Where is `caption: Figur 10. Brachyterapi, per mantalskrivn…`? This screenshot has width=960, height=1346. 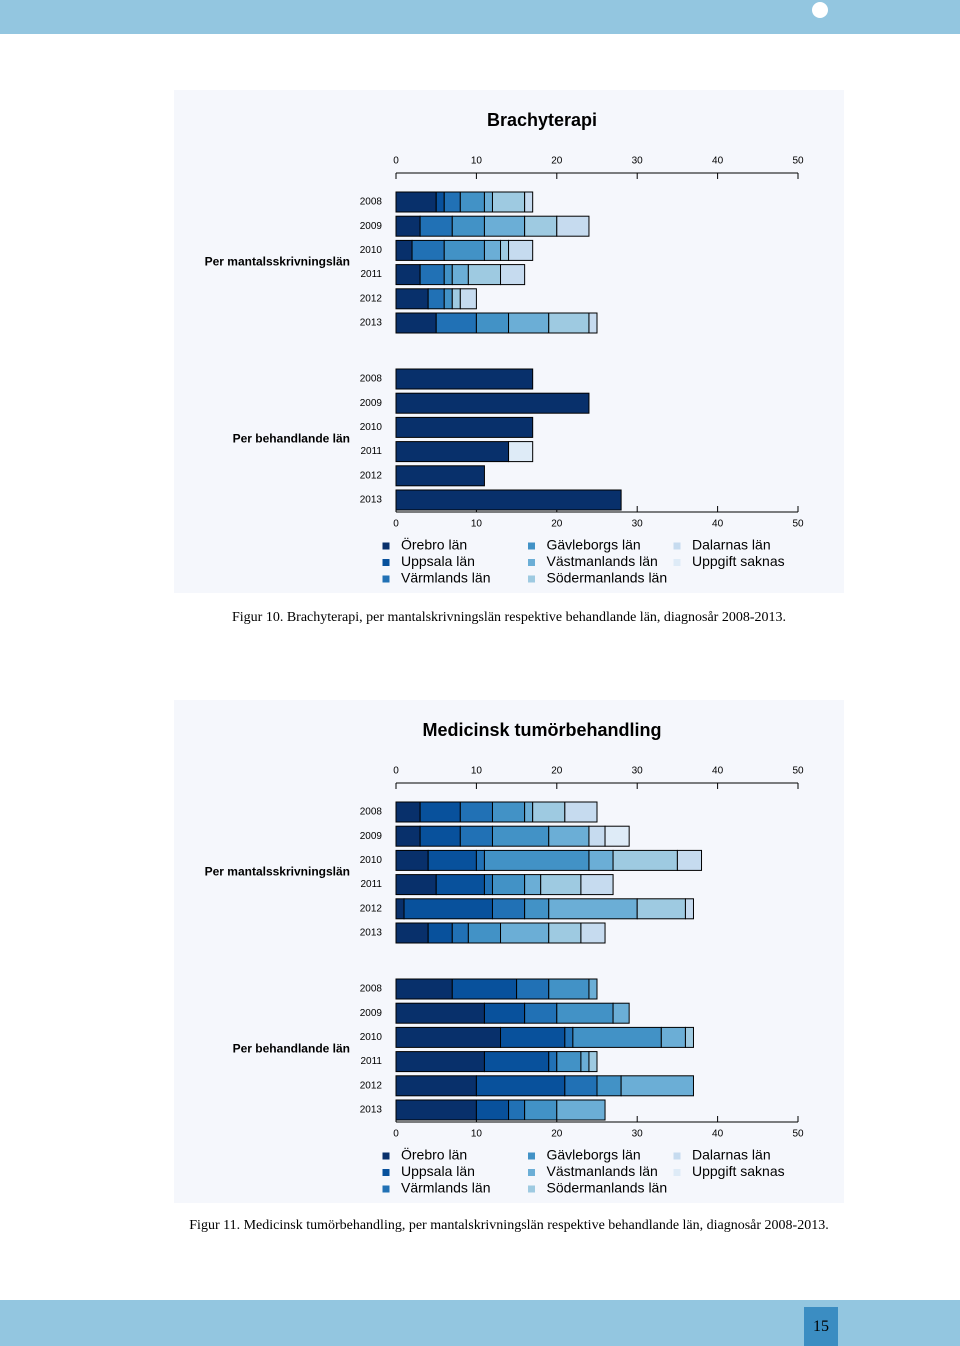
caption: Figur 10. Brachyterapi, per mantalskrivn… is located at coordinates (509, 617).